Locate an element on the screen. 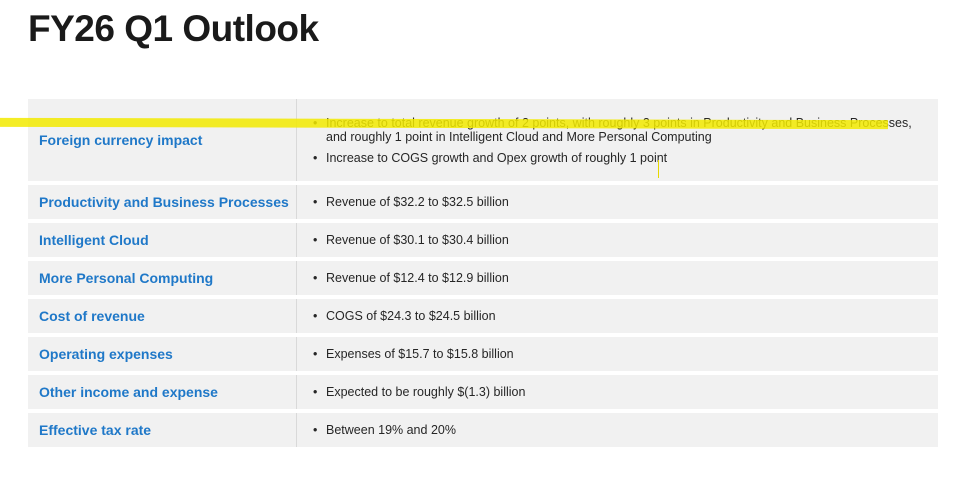  row-category: Productivity and Business Processes is located at coordinates (162, 202).